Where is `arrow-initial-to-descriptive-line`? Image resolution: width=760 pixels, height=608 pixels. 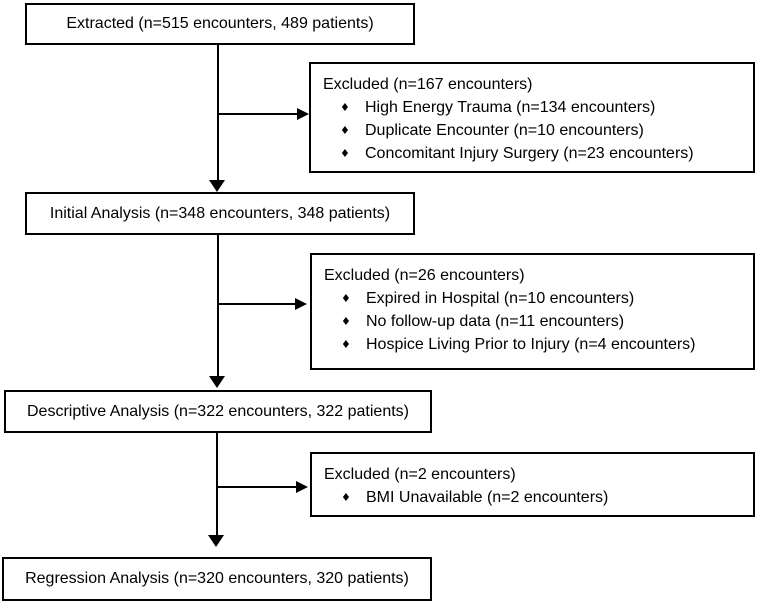 arrow-initial-to-descriptive-line is located at coordinates (218, 305).